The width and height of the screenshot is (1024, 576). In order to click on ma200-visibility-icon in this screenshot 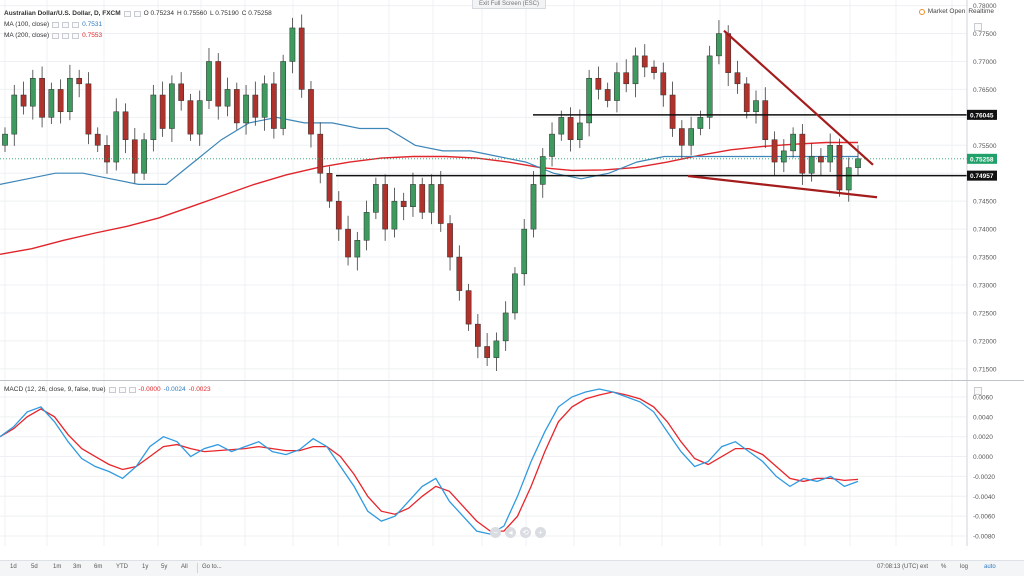, I will do `click(56, 35)`.